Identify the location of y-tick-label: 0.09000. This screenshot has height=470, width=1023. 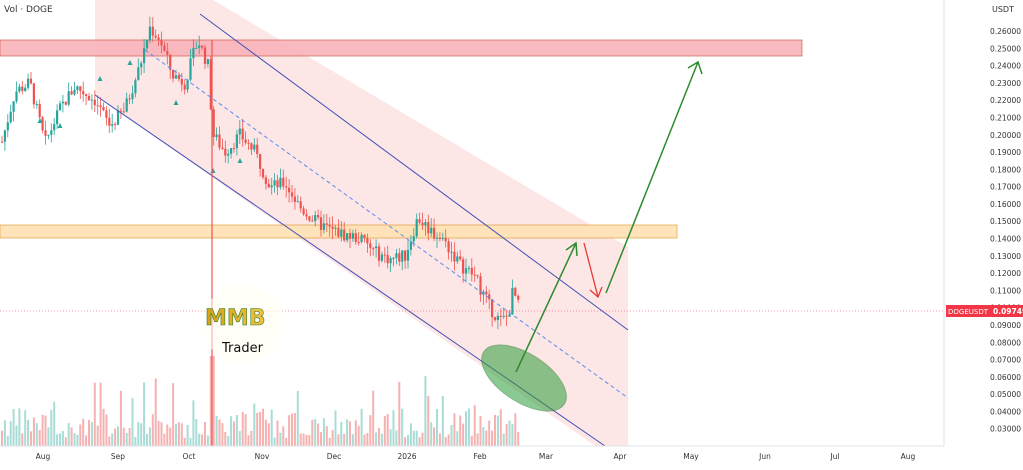
(1005, 325).